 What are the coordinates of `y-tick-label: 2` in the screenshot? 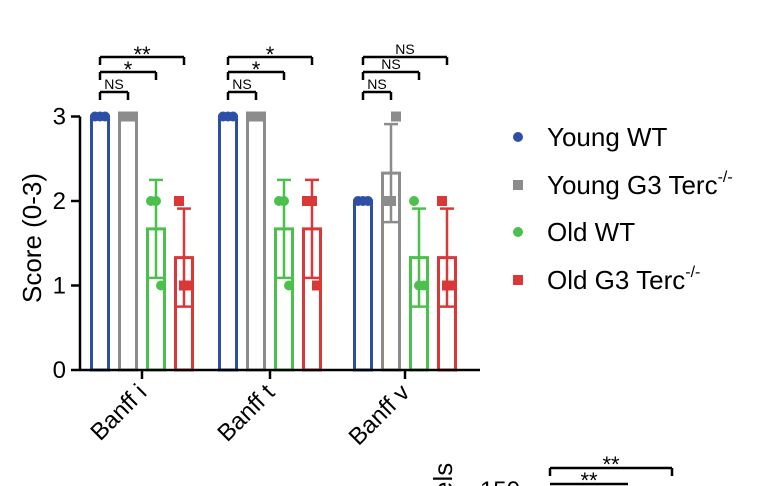 It's located at (59, 201).